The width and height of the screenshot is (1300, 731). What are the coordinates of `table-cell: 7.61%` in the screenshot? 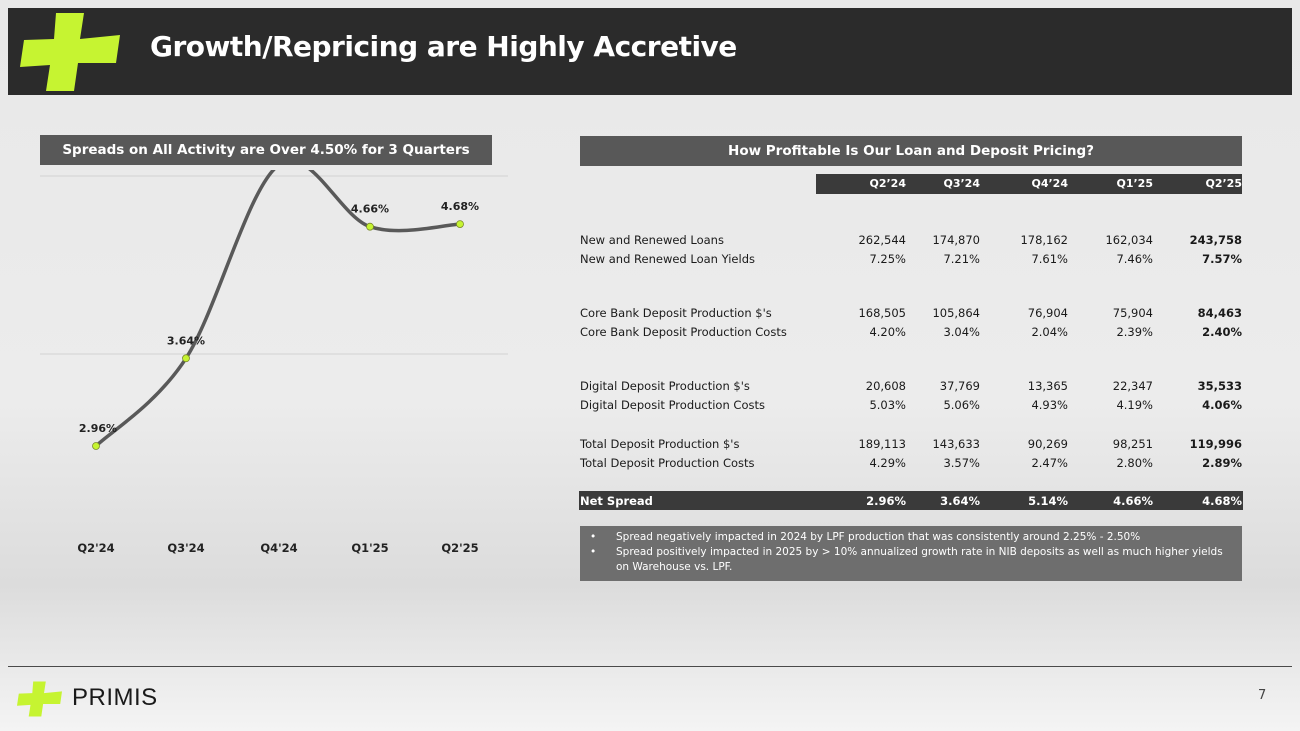 It's located at (1049, 259).